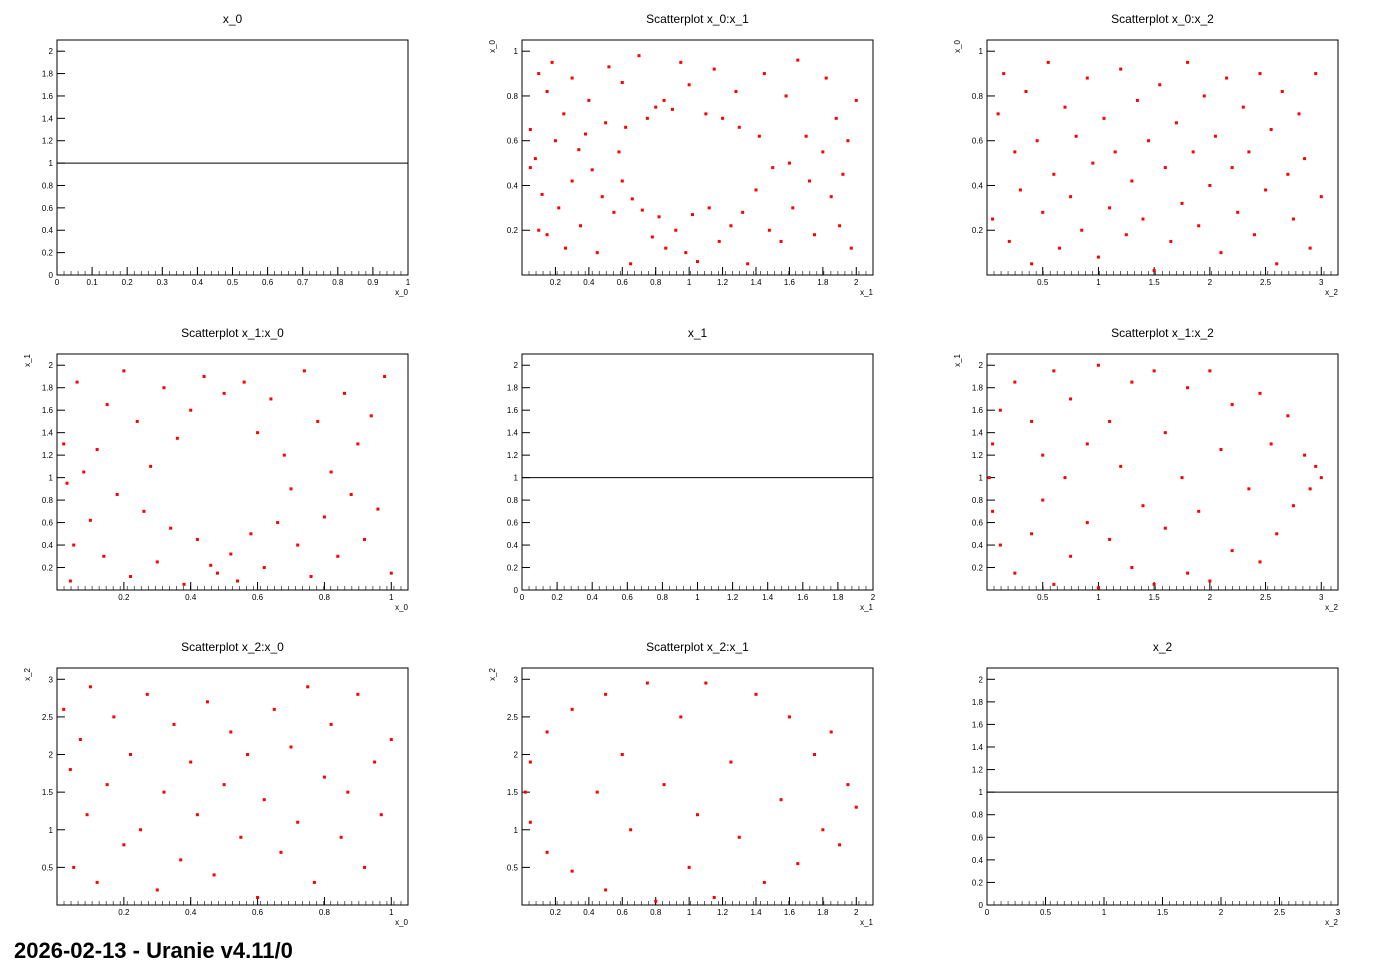  I want to click on y-tick-label: 2, so click(981, 679).